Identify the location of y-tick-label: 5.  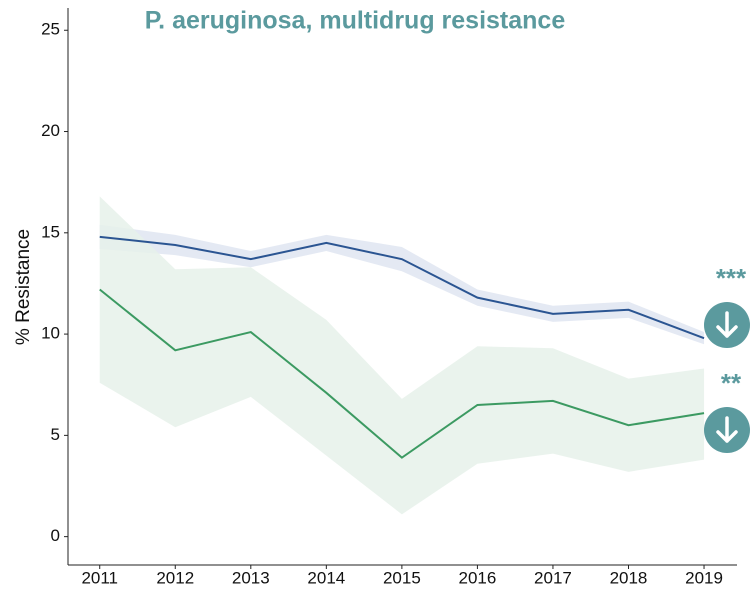
(55, 434).